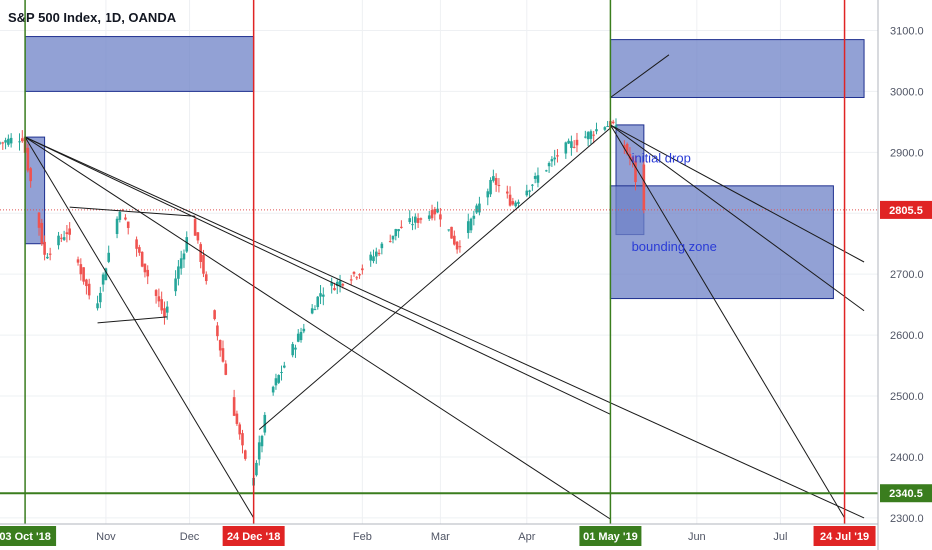 This screenshot has height=550, width=932. What do you see at coordinates (844, 537) in the screenshot?
I see `date-badge-label: 24 Jul '19` at bounding box center [844, 537].